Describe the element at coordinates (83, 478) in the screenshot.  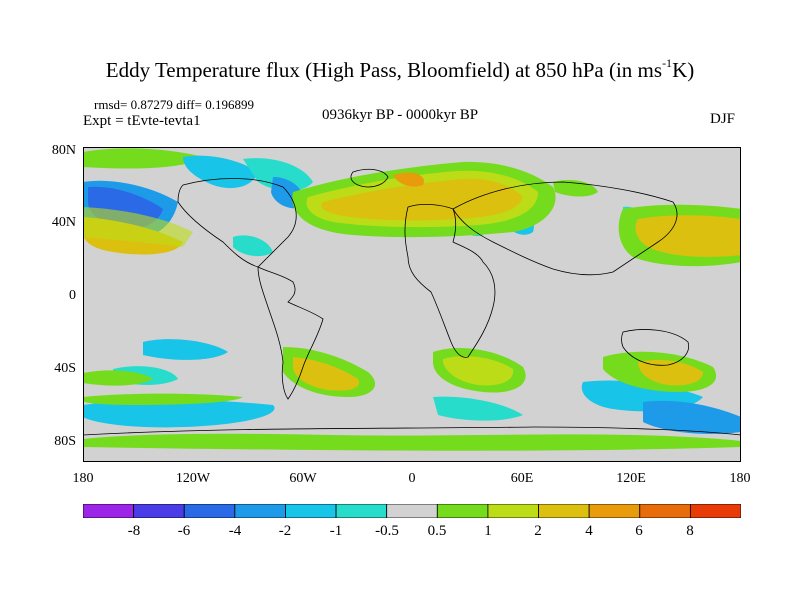
I see `lon-label-180w: 180` at that location.